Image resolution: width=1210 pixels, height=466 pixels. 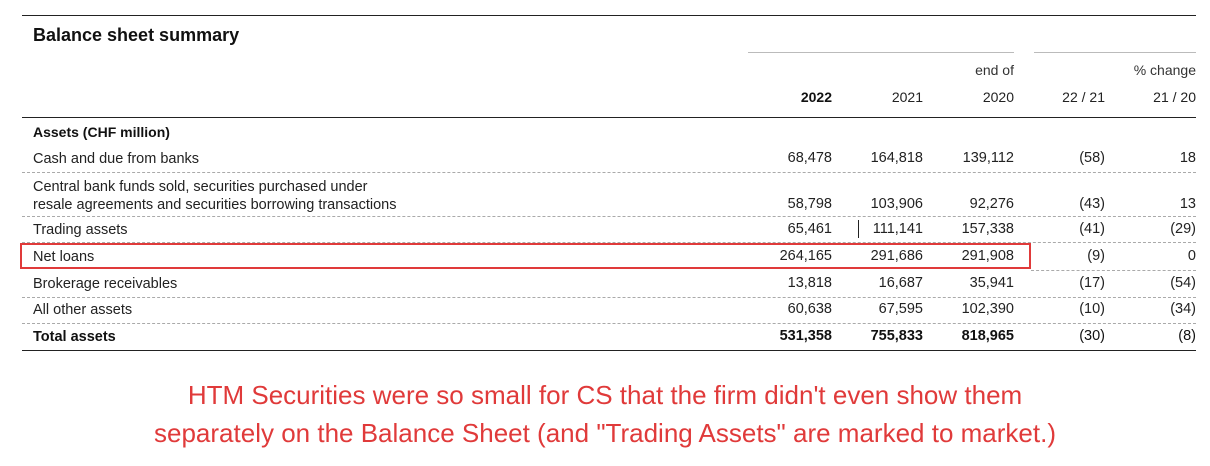 I want to click on cell-21-20: 13, so click(x=1187, y=204).